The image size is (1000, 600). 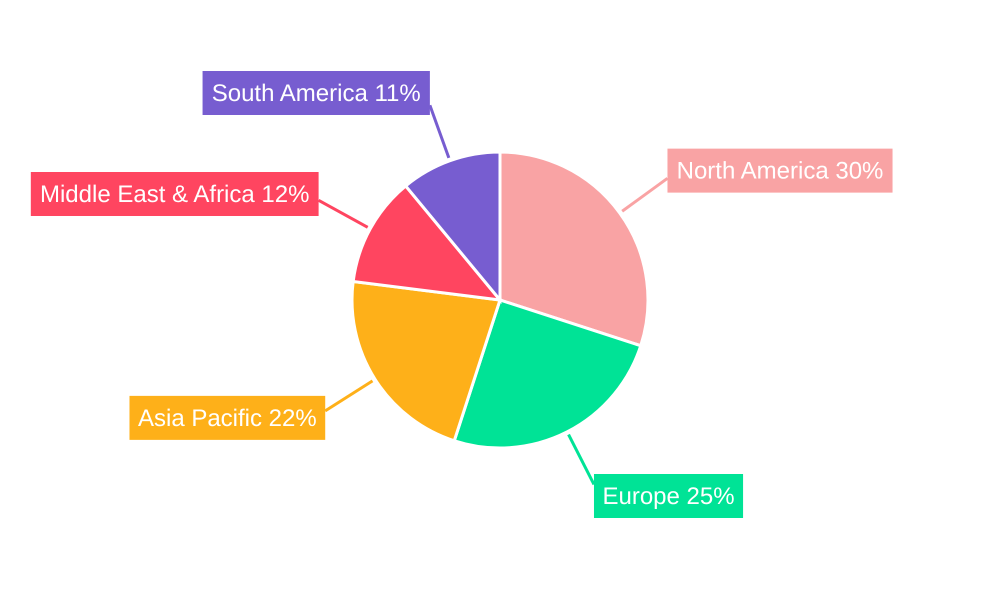 I want to click on slice-label: Europe 25%, so click(x=668, y=496).